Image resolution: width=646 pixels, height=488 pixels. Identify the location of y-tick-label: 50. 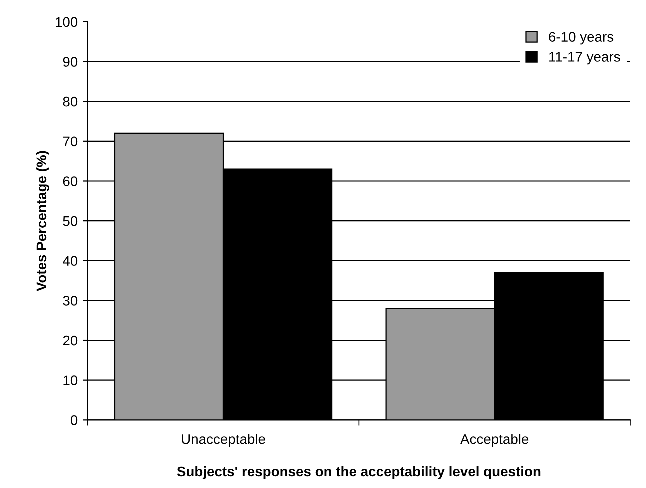
(70, 221).